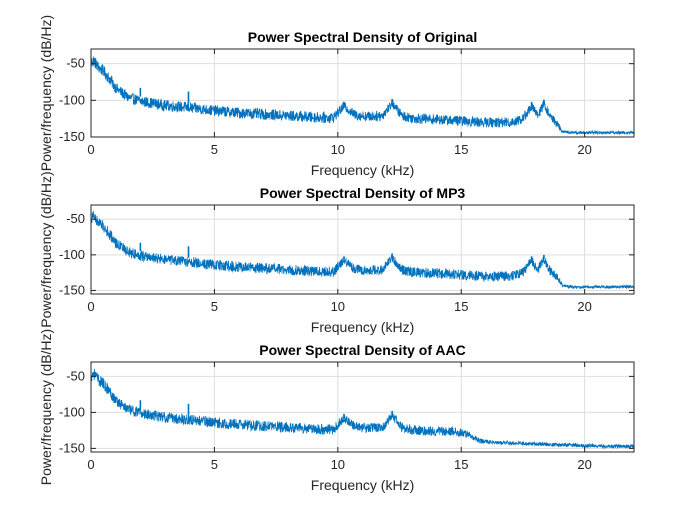 Image resolution: width=700 pixels, height=525 pixels. I want to click on chart-title: Power Spectral Density of Original, so click(363, 37).